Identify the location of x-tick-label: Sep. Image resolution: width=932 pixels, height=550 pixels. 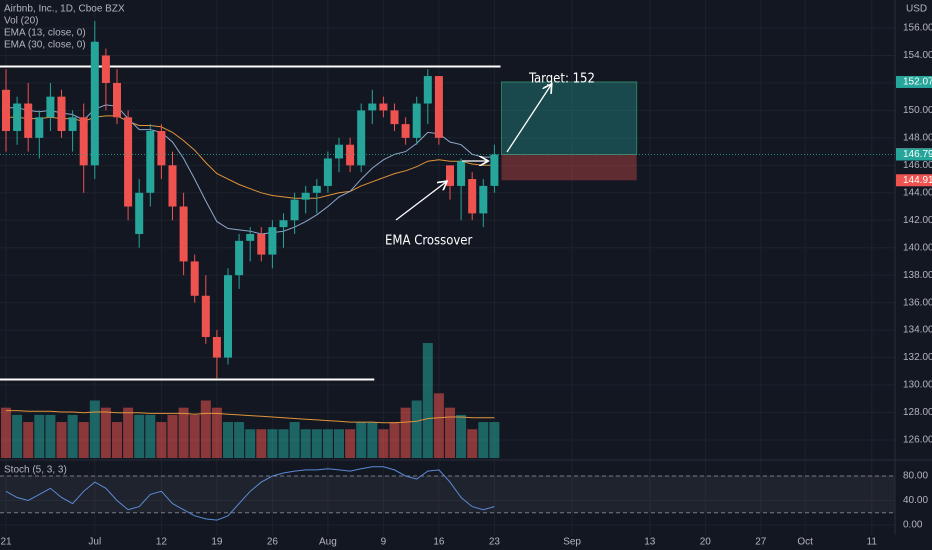
(572, 542).